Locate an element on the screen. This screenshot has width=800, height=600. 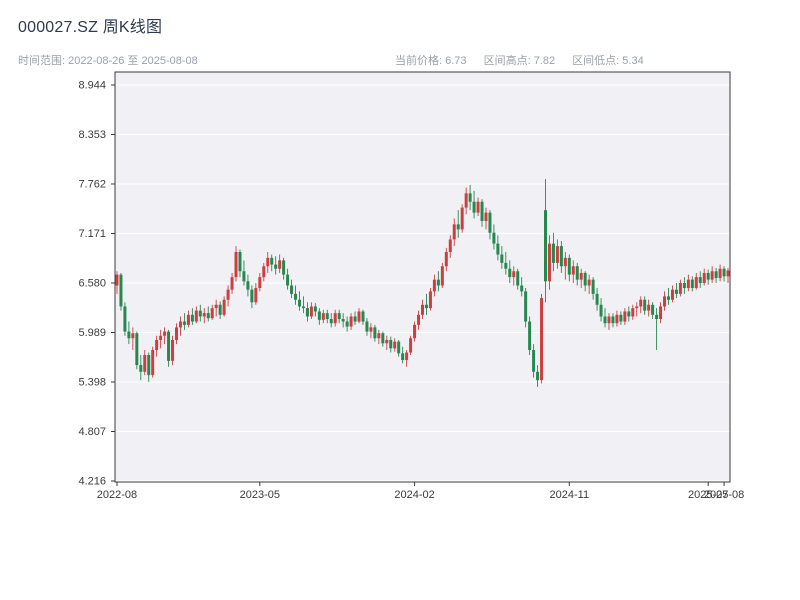
x-tick-label: 2025-08 is located at coordinates (724, 495).